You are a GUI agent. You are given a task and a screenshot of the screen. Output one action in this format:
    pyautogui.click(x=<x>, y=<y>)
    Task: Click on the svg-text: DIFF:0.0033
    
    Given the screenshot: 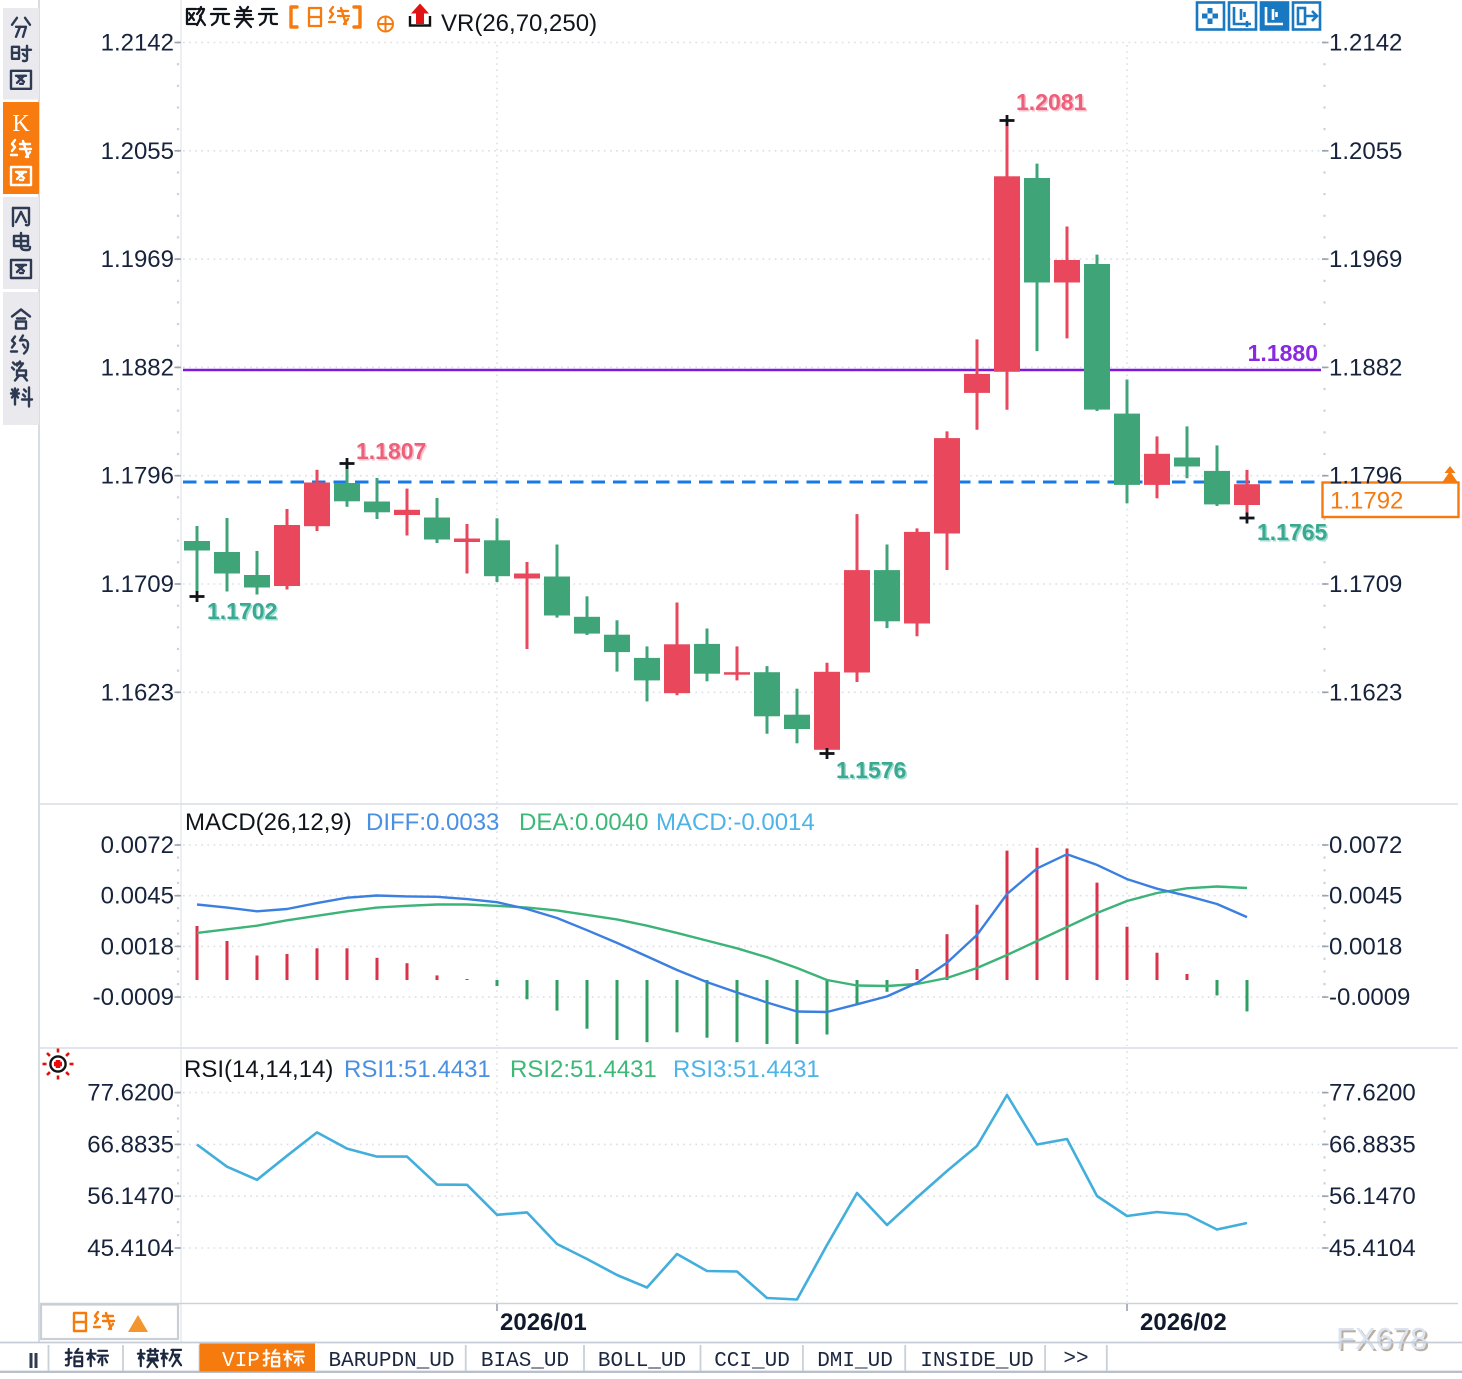 What is the action you would take?
    pyautogui.click(x=432, y=822)
    